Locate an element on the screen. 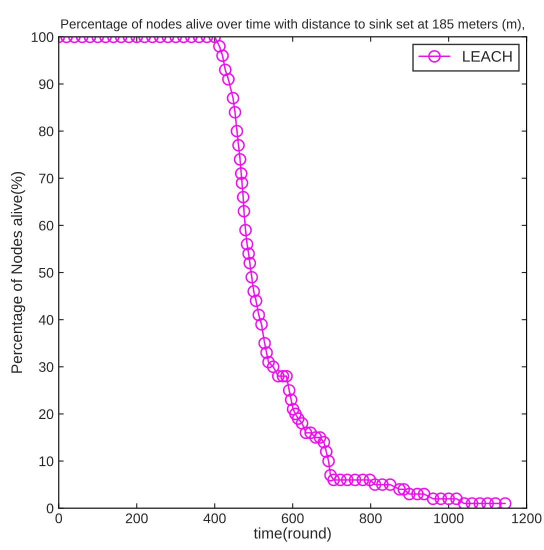 The image size is (544, 550). y-axis-title: Percentage of Nodes alive(%) is located at coordinates (18, 272).